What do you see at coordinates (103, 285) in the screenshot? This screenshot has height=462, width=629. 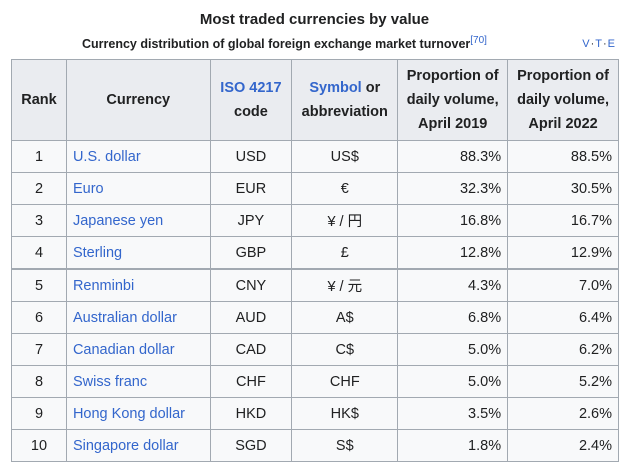 I see `currency-link: Renminbi` at bounding box center [103, 285].